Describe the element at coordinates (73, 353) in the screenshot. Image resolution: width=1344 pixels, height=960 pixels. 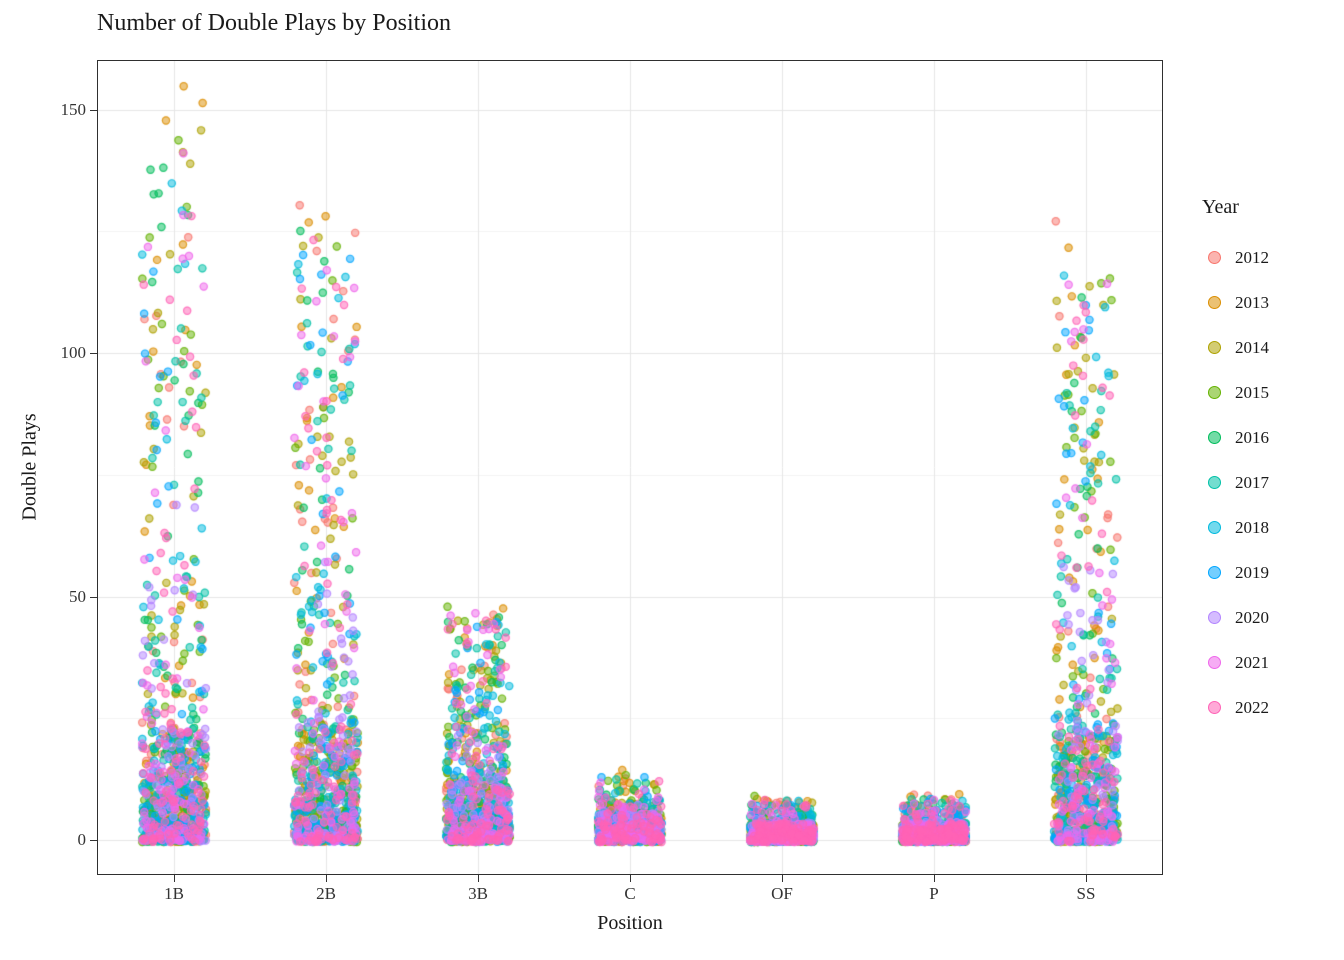
I see `y-tick-label: 100` at that location.